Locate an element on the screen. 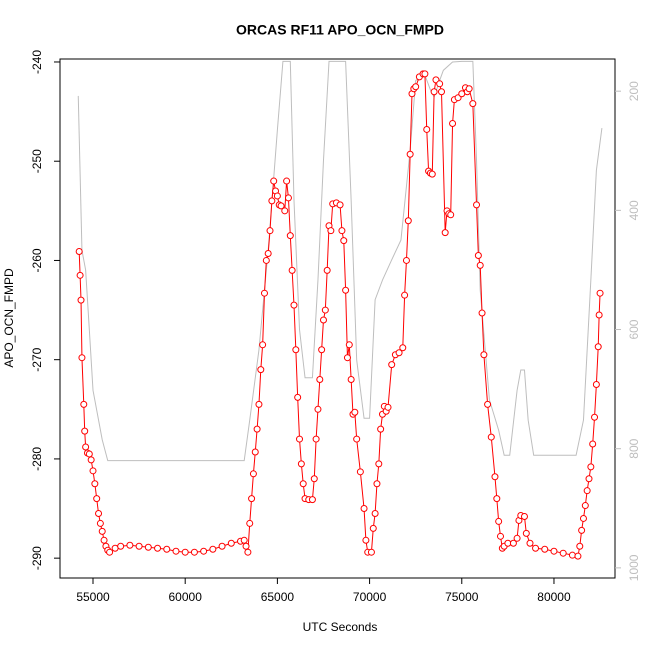  x-tick-label: 55000 is located at coordinates (93, 597).